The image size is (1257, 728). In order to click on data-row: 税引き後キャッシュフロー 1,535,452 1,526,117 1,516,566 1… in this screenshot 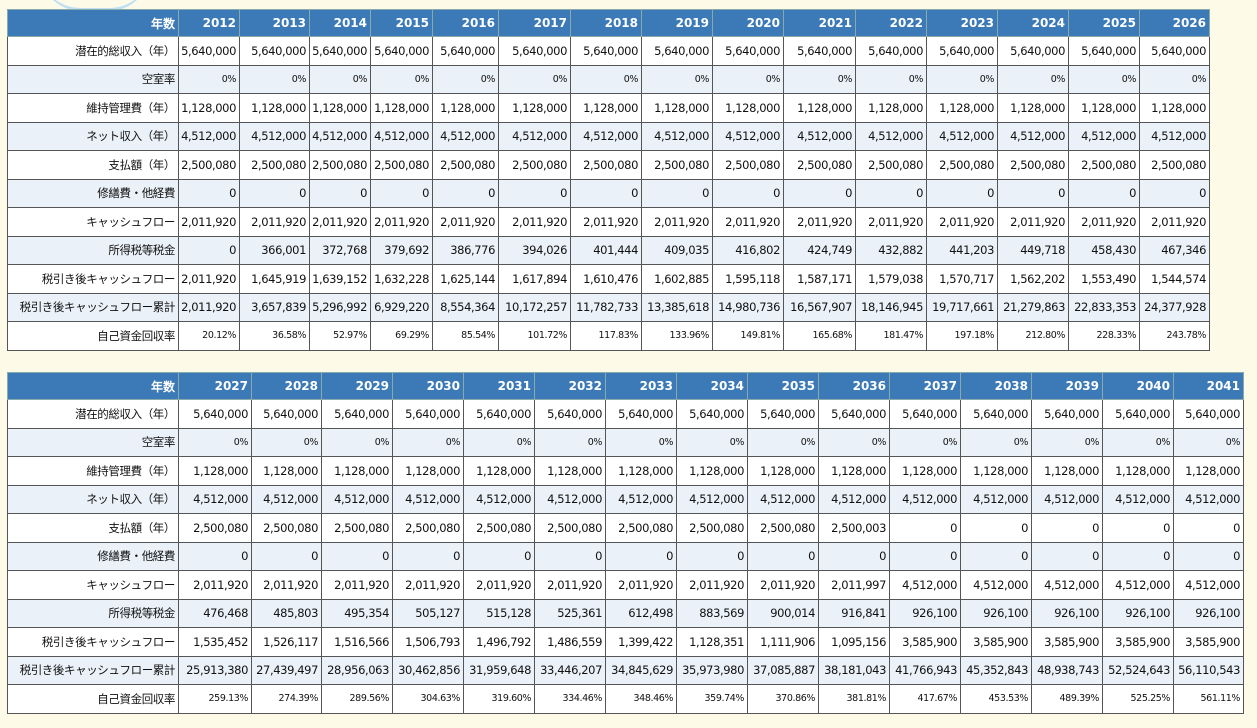, I will do `click(625, 642)`.